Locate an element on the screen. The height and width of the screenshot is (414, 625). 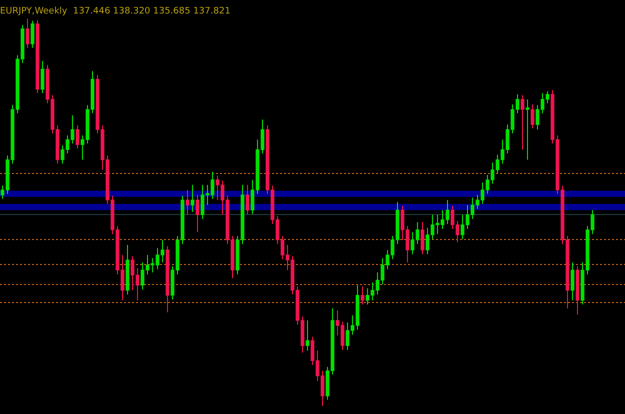
chart-title: EURJPY,Weekly 137.446 138.320 135.685 137.821 is located at coordinates (115, 11).